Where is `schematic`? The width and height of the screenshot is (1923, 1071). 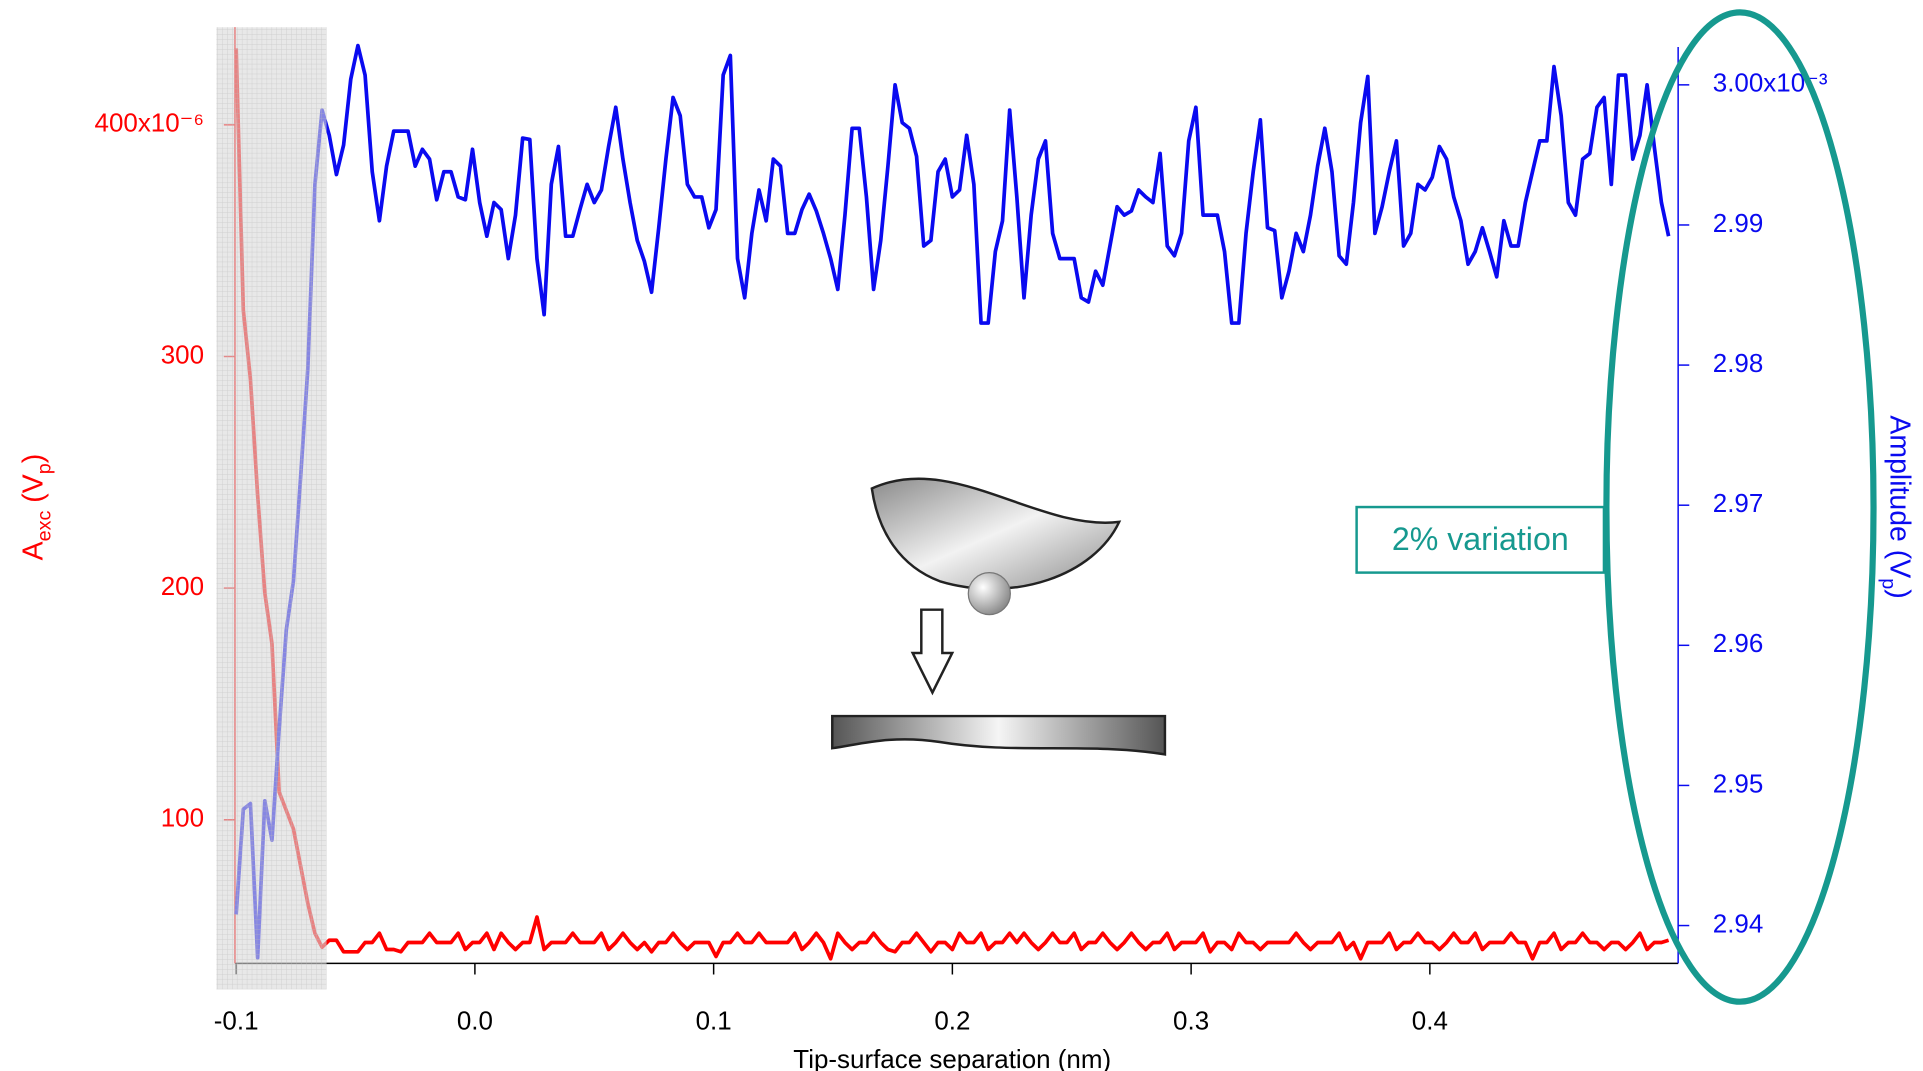 schematic is located at coordinates (999, 616).